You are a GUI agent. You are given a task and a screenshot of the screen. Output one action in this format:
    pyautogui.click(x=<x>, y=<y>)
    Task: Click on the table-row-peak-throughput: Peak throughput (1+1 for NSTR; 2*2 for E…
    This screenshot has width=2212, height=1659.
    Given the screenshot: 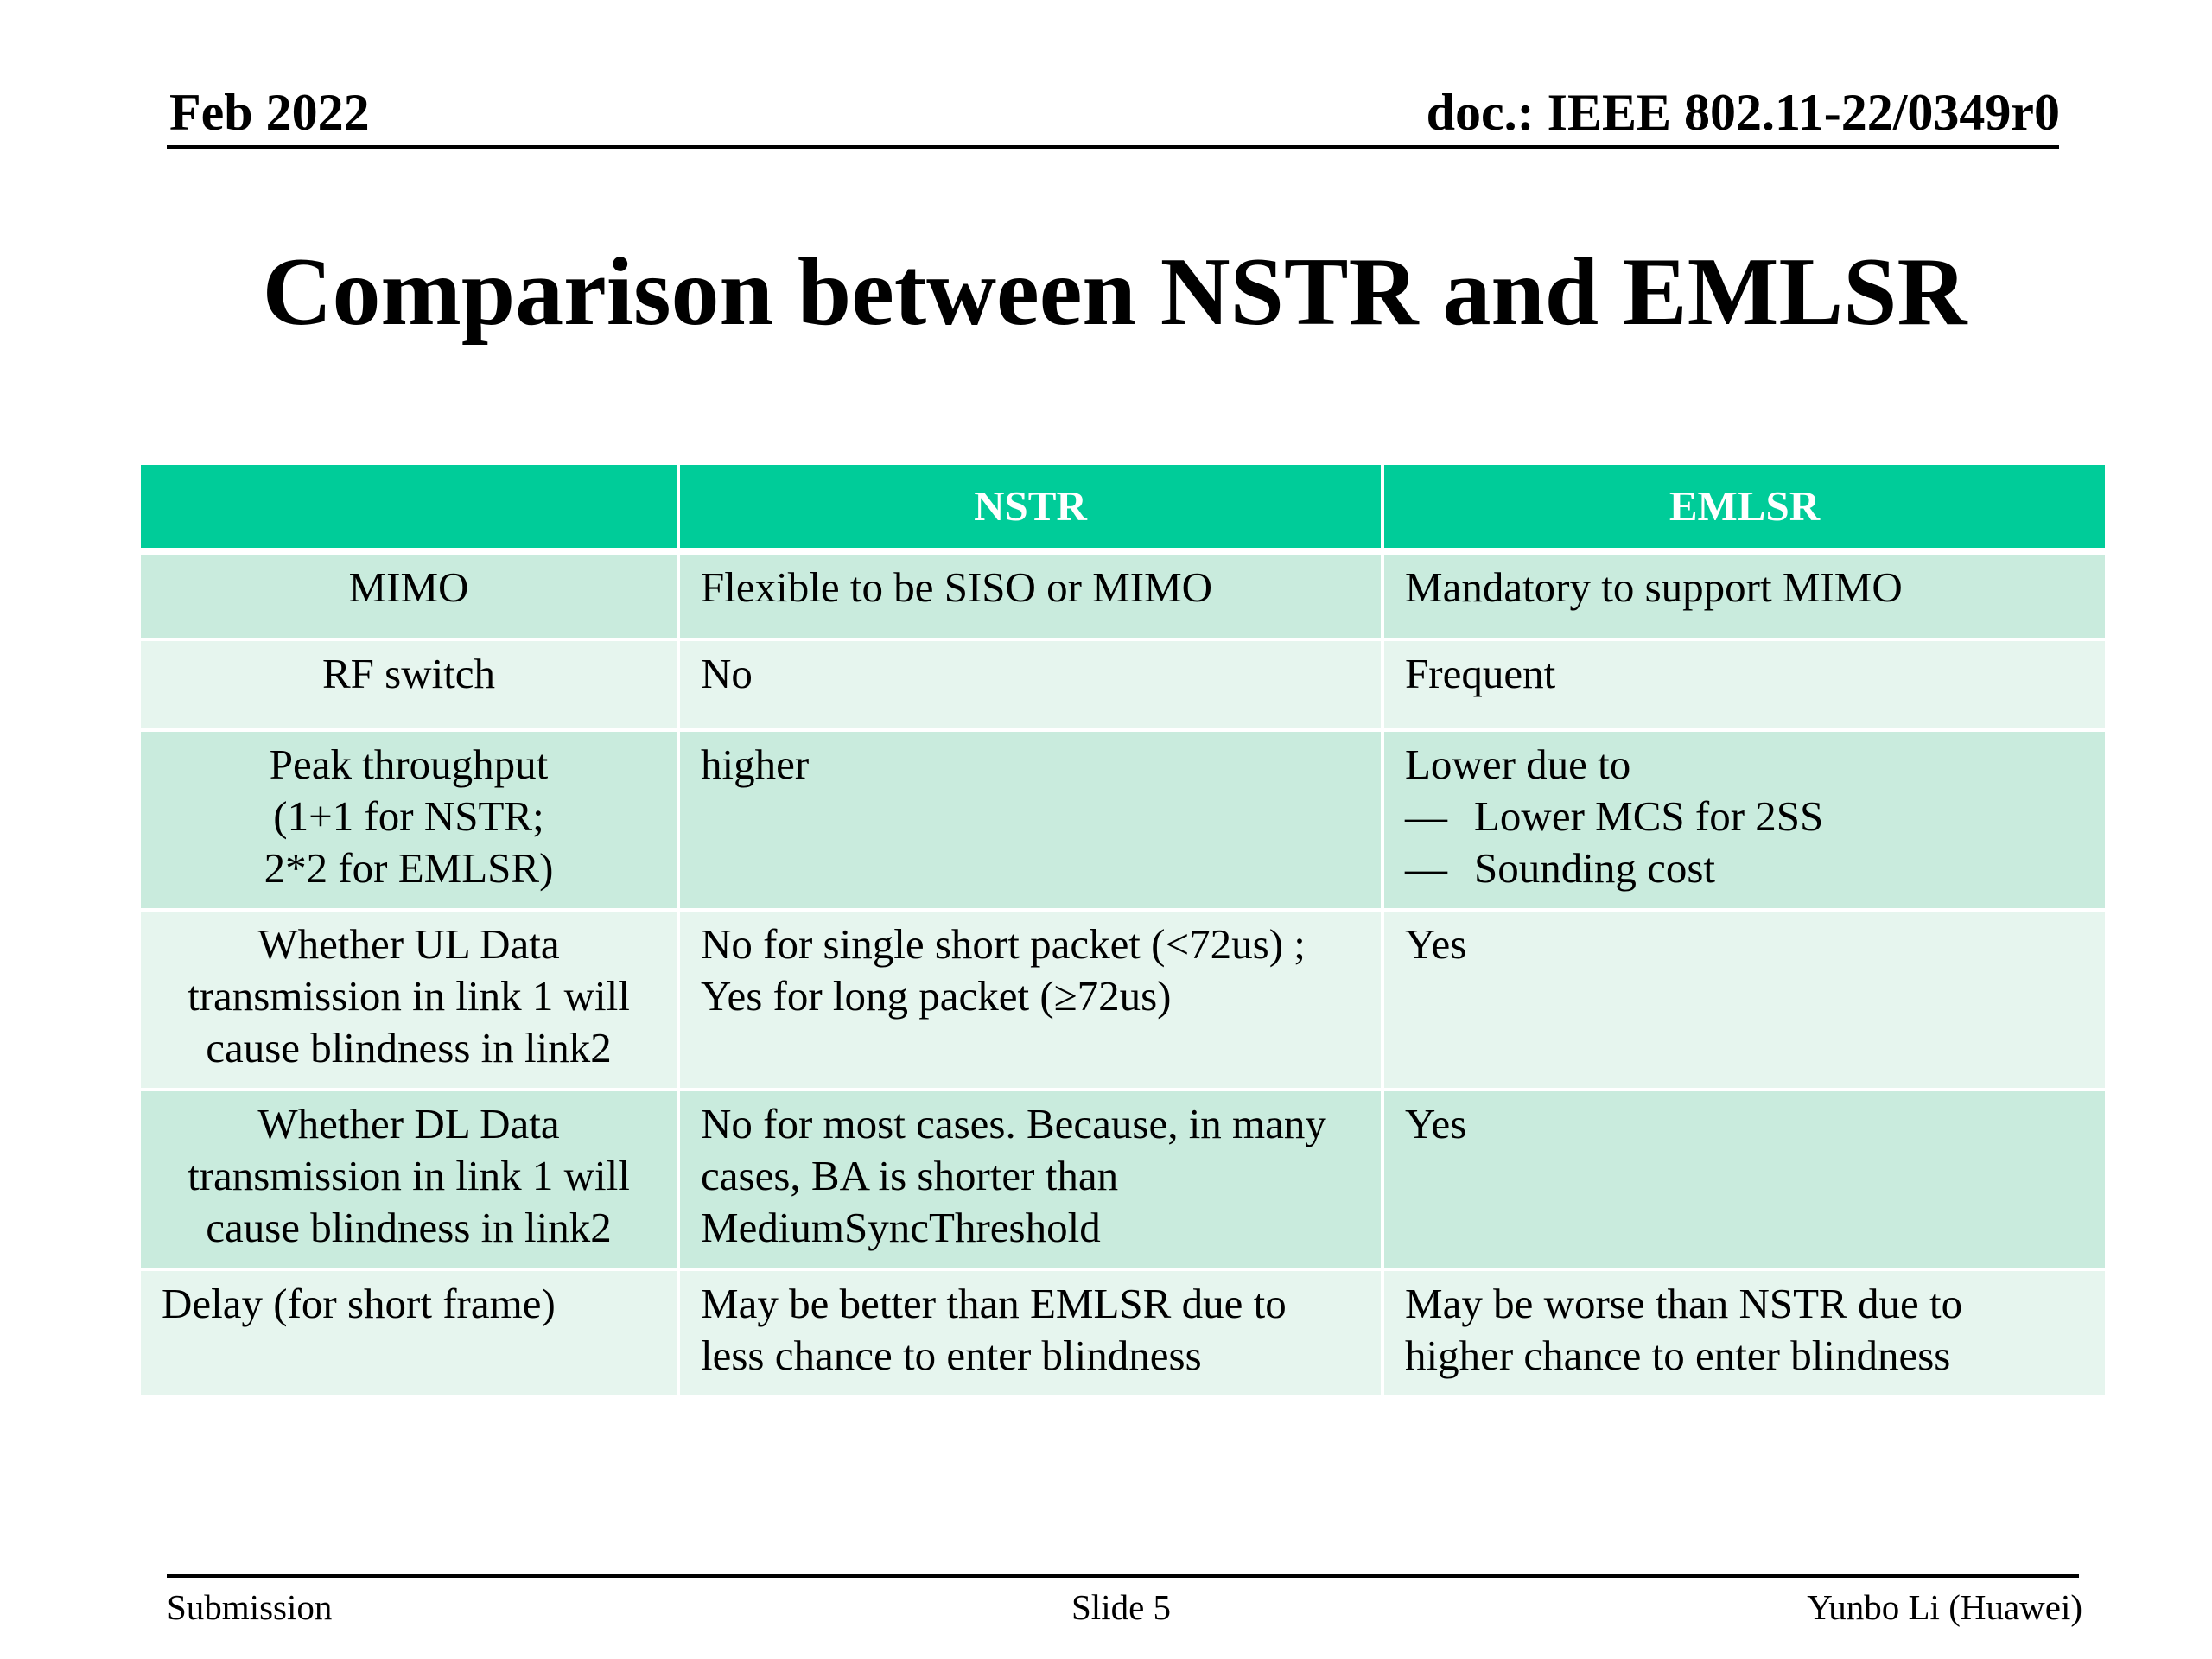 What is the action you would take?
    pyautogui.click(x=1123, y=821)
    